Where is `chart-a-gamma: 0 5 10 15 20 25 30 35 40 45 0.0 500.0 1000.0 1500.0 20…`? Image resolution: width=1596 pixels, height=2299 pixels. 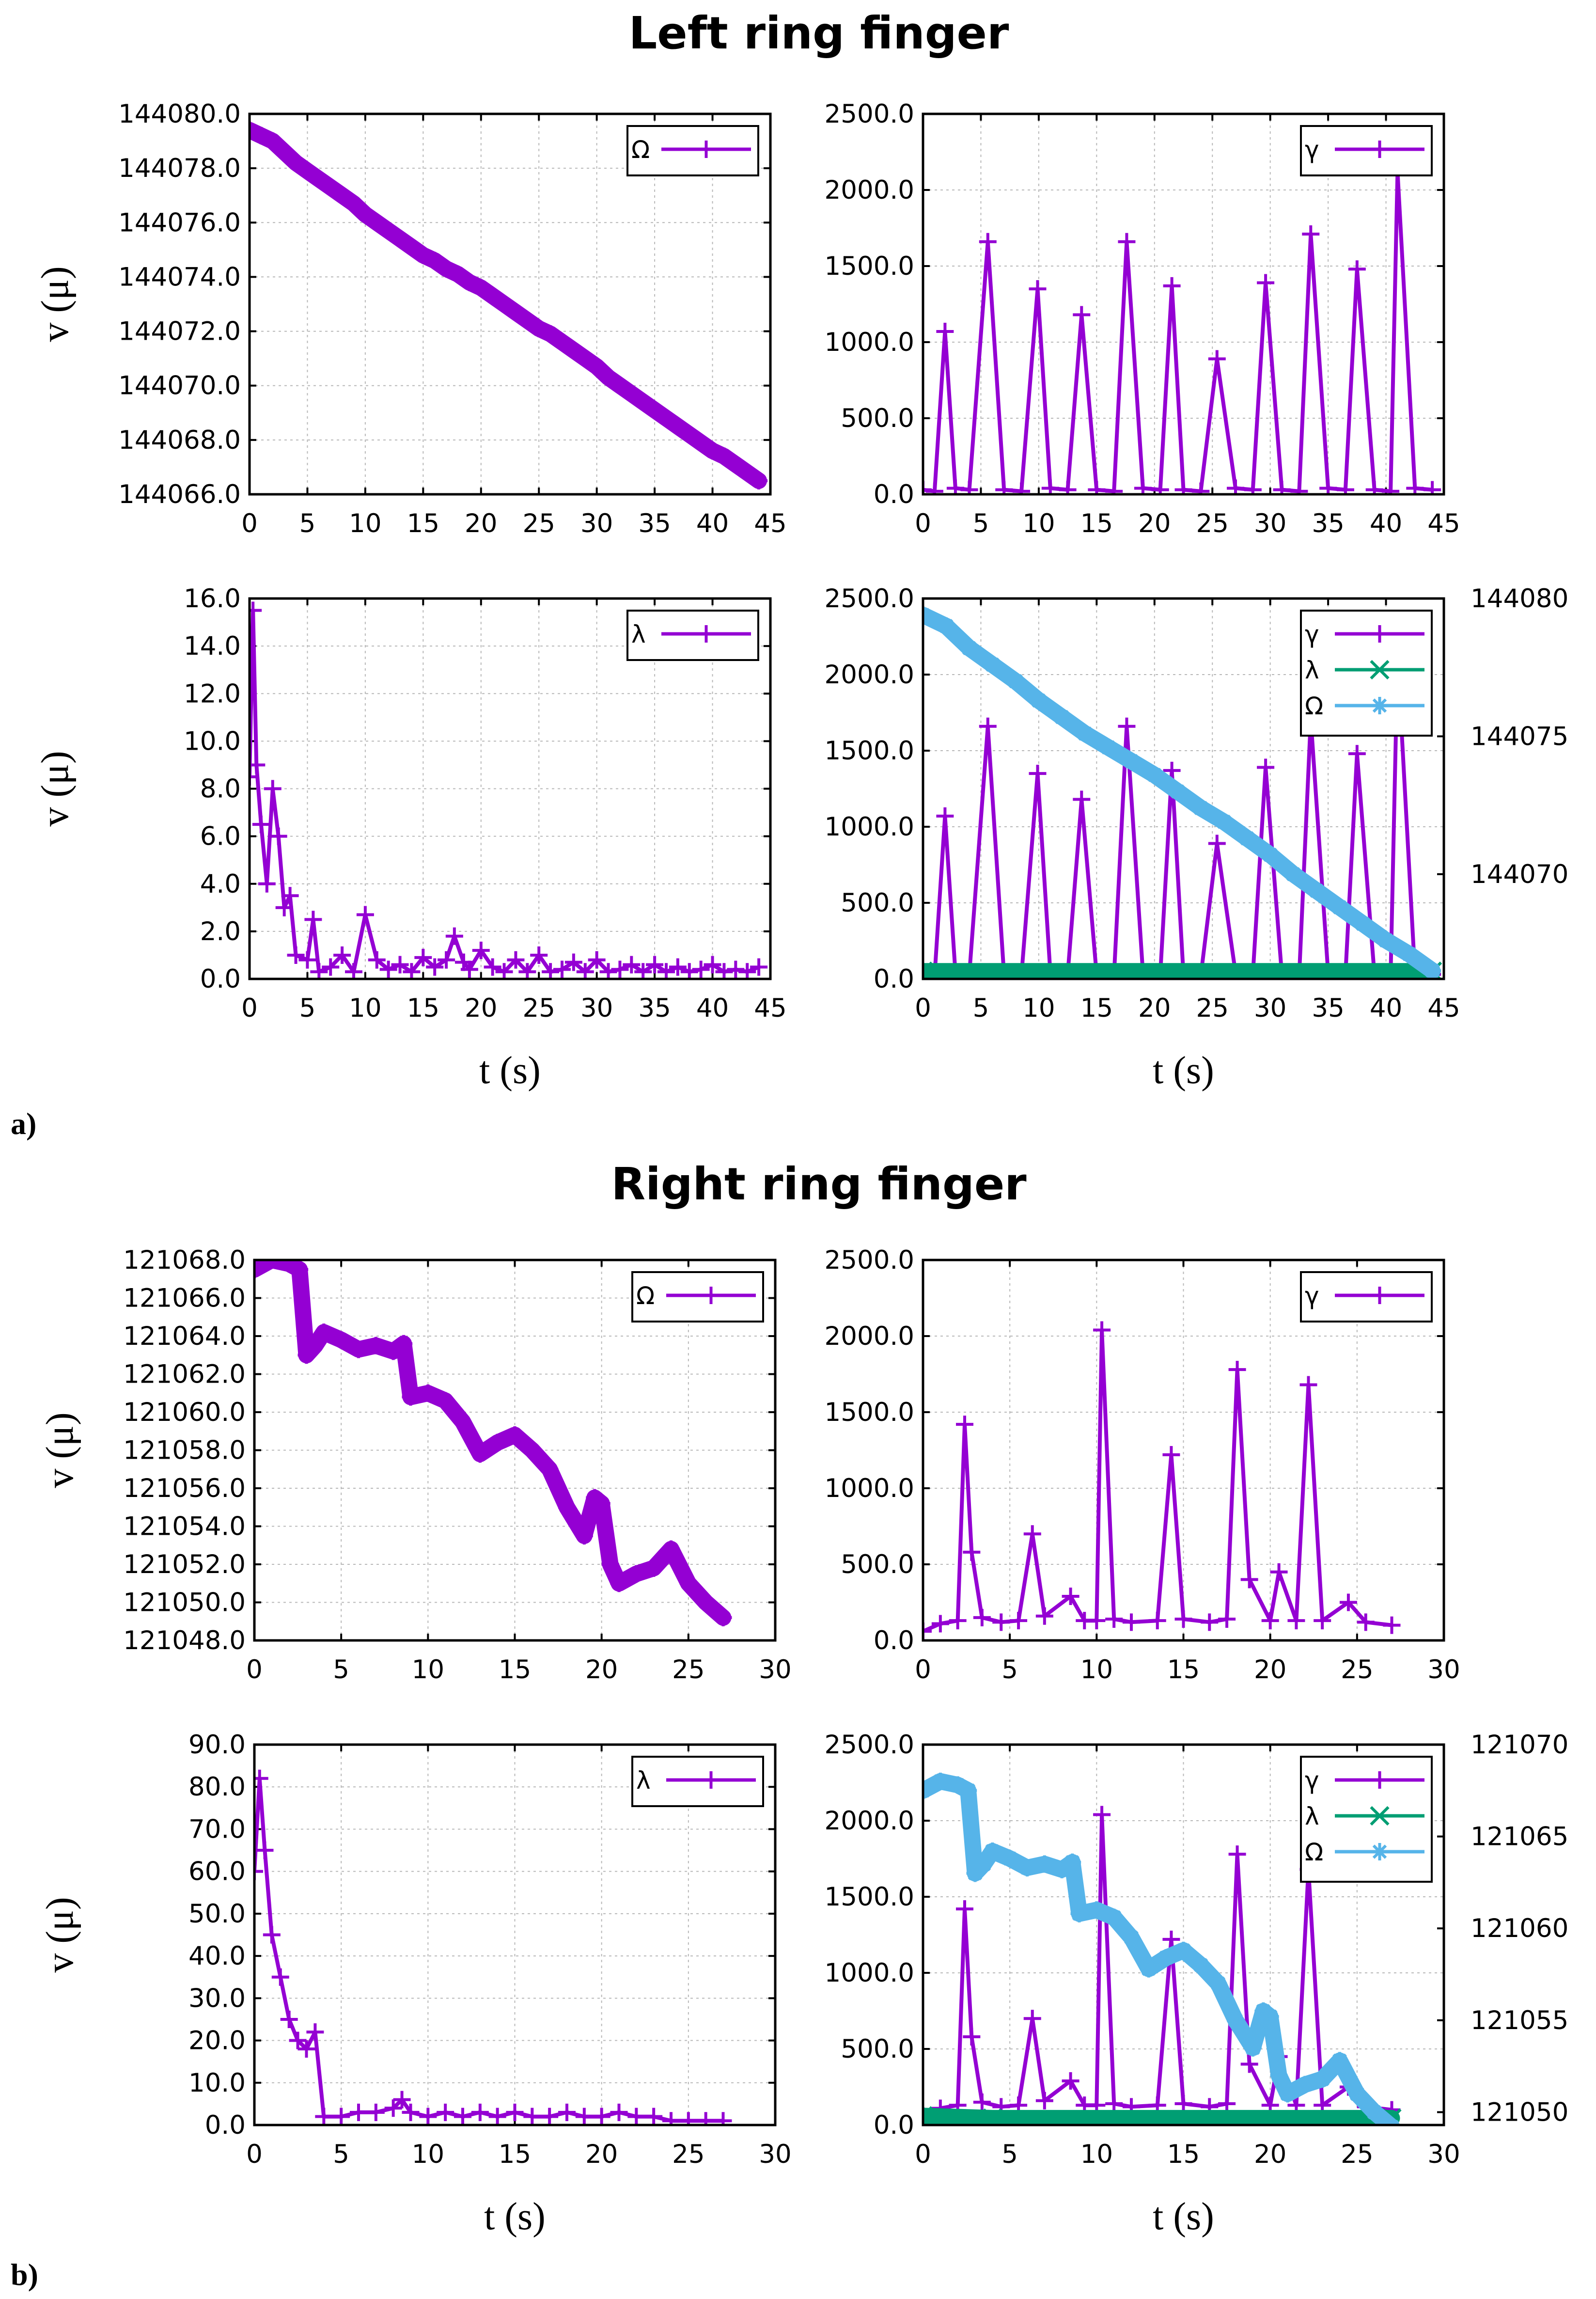 chart-a-gamma: 0 5 10 15 20 25 30 35 40 45 0.0 500.0 1000.0 1500.0 20… is located at coordinates (1142, 318).